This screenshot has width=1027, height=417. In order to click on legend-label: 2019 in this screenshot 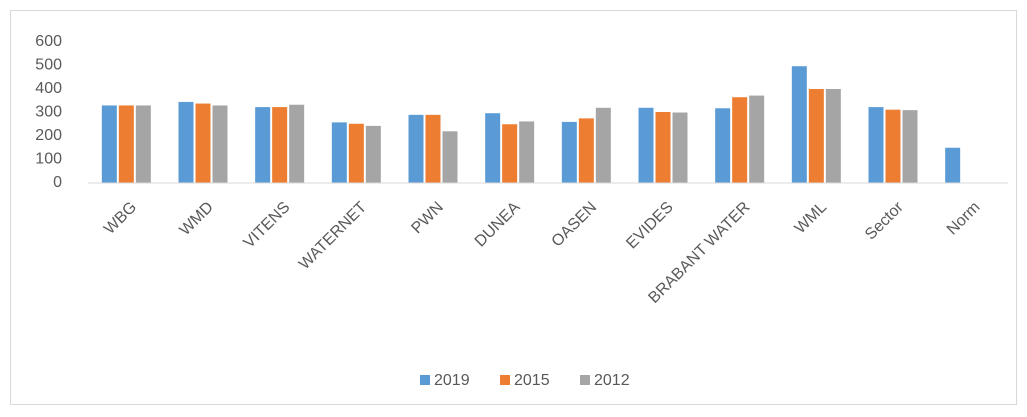, I will do `click(452, 380)`.